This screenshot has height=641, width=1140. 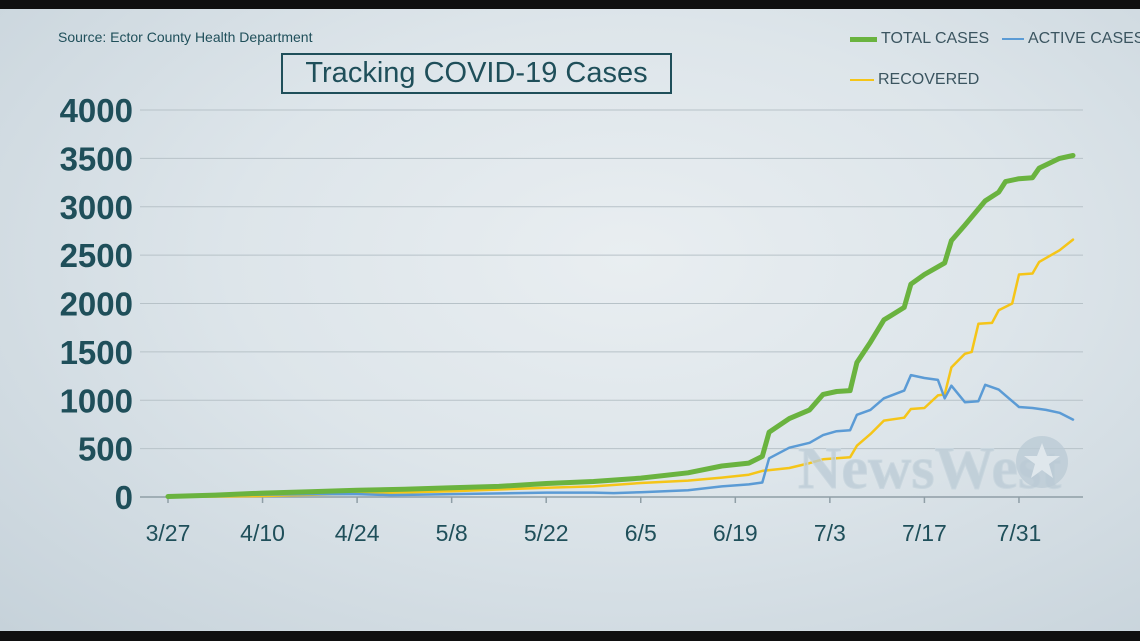 I want to click on x-tick-label: 7/3, so click(x=830, y=533).